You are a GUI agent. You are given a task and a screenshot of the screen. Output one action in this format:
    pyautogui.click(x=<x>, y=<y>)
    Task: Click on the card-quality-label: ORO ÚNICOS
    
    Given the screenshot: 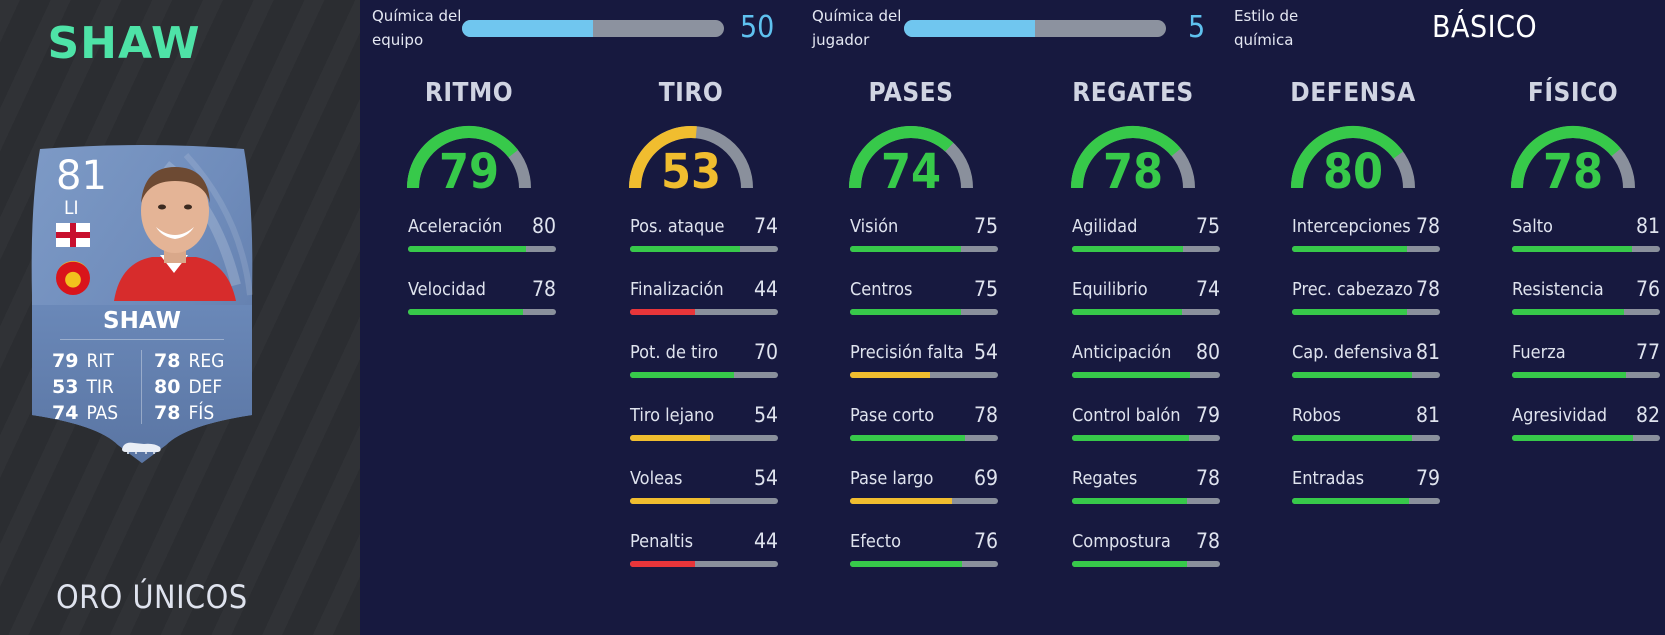 What is the action you would take?
    pyautogui.click(x=152, y=597)
    